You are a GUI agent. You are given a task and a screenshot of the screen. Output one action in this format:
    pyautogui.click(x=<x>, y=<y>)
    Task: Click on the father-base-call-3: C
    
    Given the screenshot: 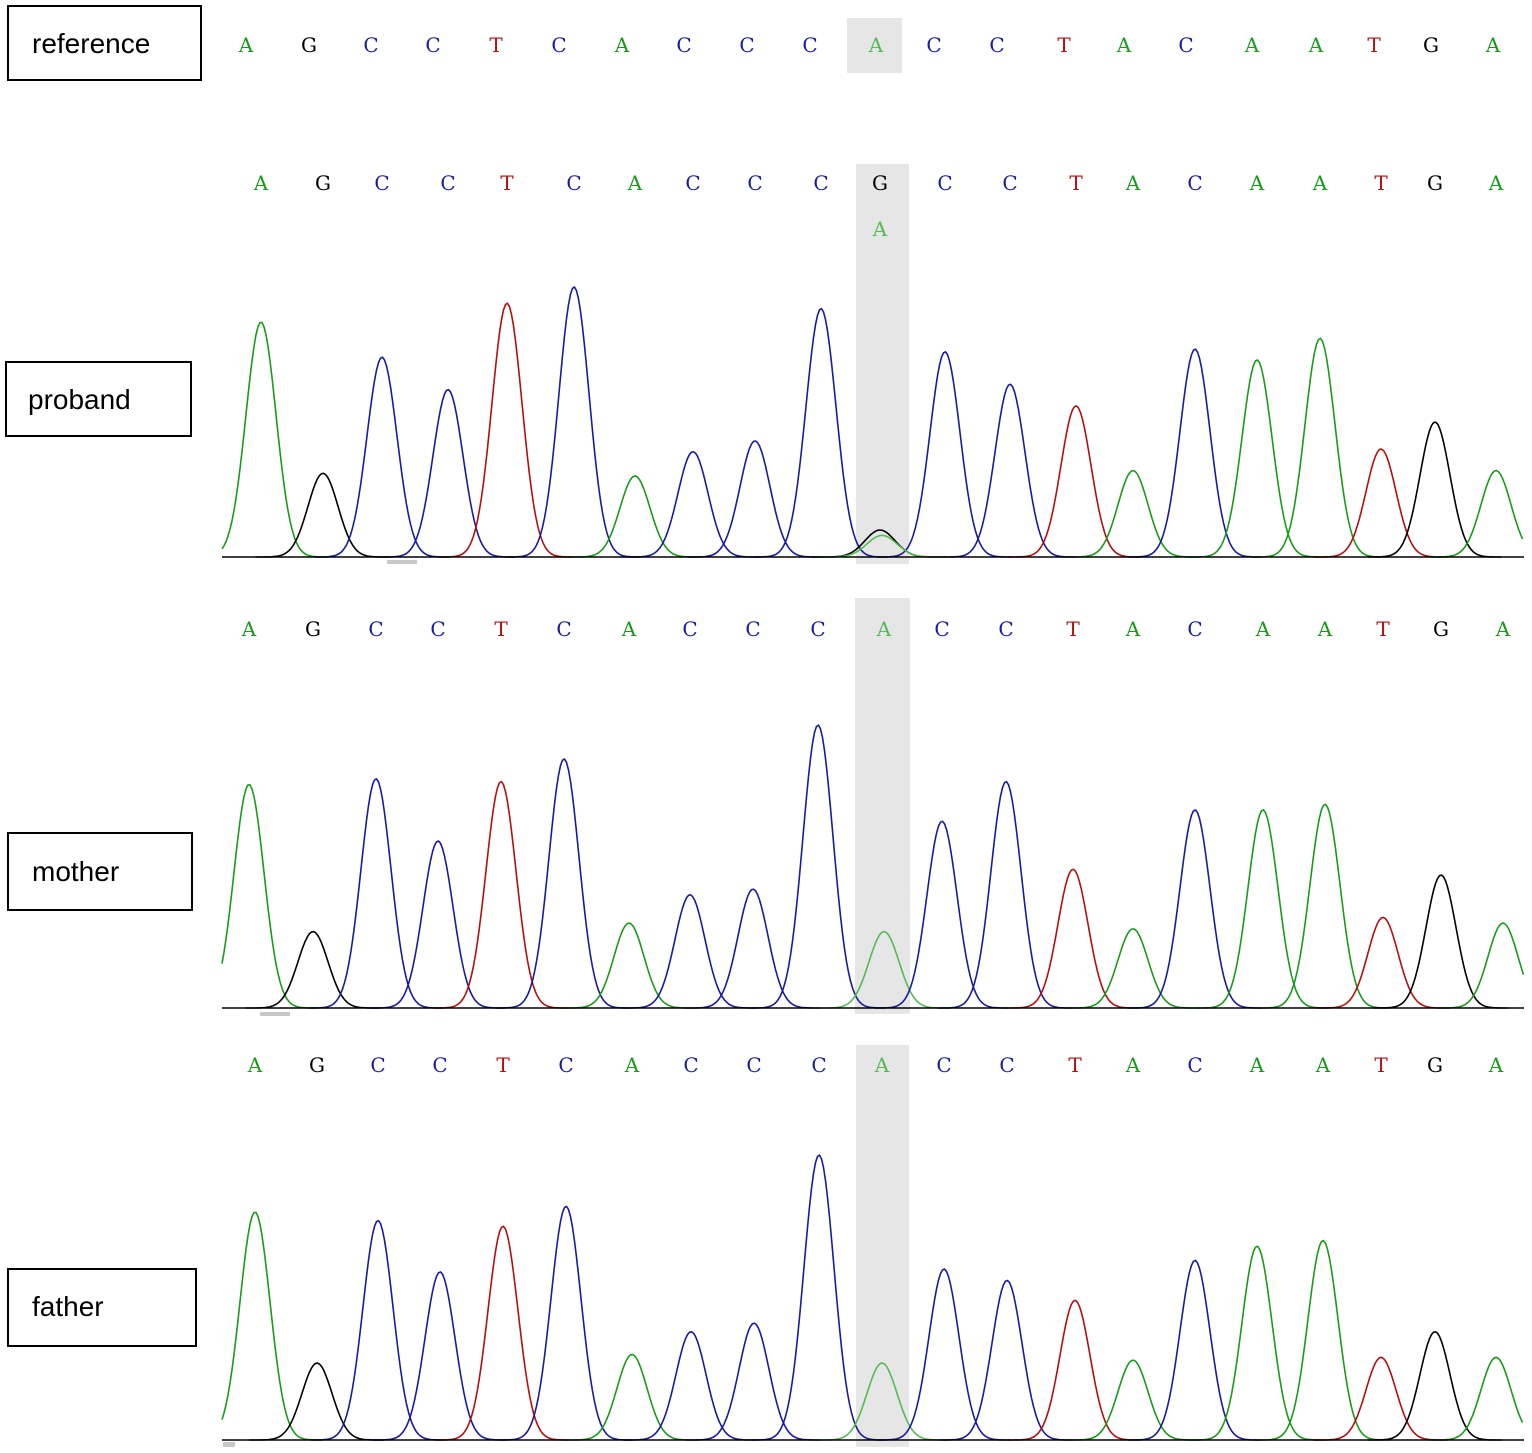 What is the action you would take?
    pyautogui.click(x=439, y=1065)
    